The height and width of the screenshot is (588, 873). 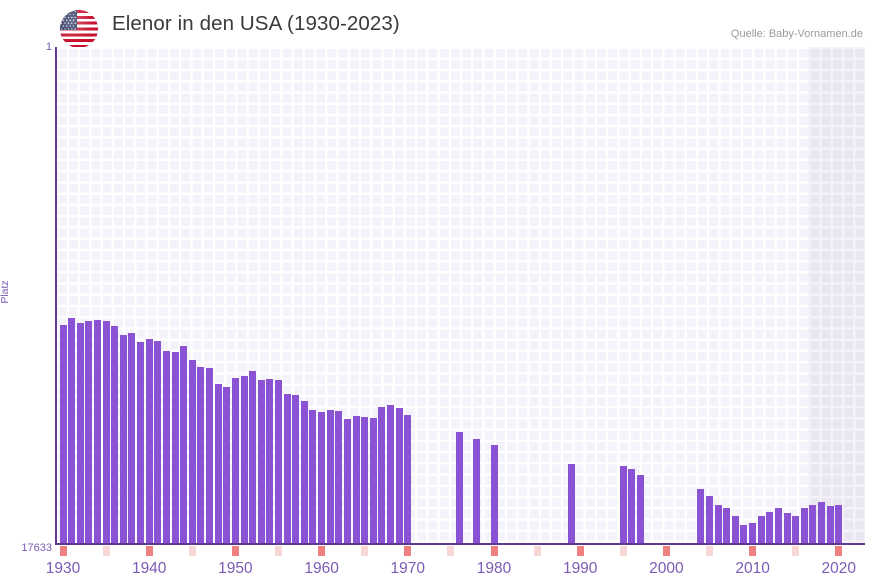 I want to click on bar-1964, so click(x=356, y=480).